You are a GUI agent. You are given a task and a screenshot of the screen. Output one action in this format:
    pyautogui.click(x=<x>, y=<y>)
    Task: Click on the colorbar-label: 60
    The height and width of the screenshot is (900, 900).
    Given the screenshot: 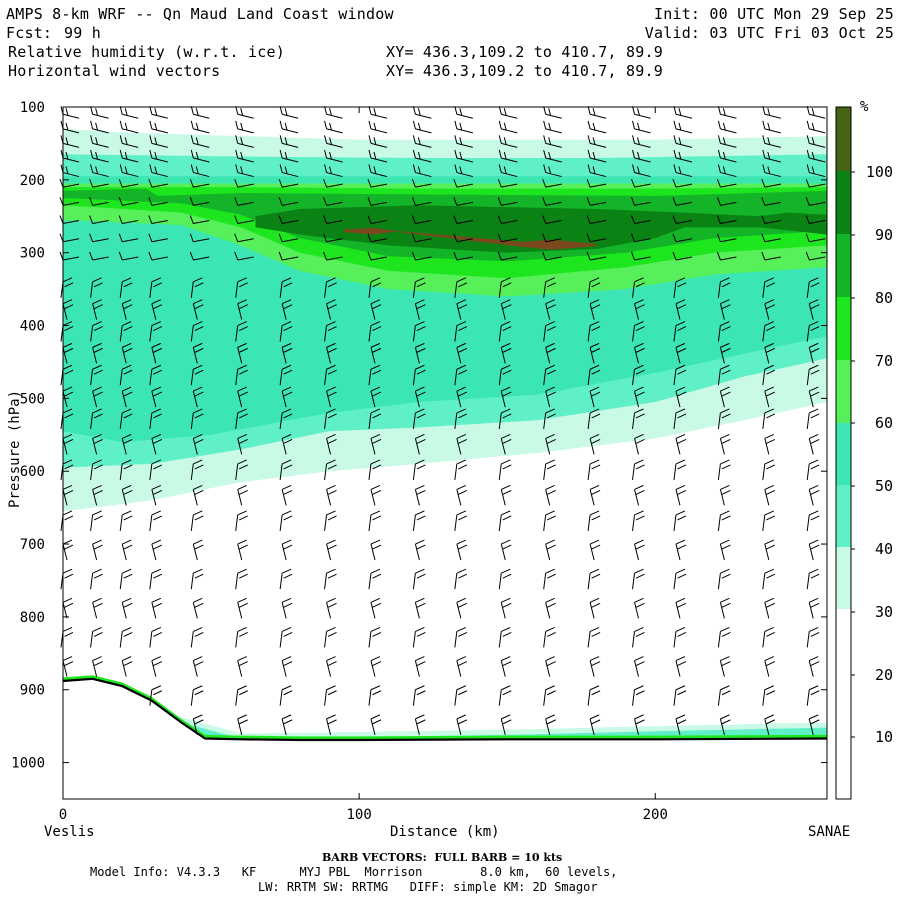 What is the action you would take?
    pyautogui.click(x=884, y=423)
    